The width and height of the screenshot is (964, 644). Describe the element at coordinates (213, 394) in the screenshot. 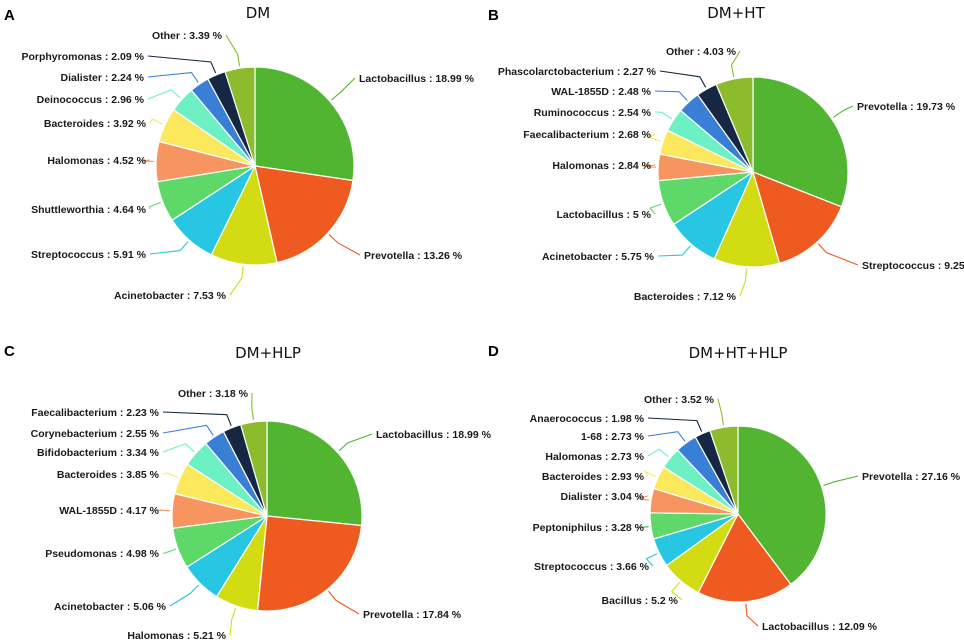

I see `pie-label-dm-hlp-other: Other : 3.18 %` at that location.